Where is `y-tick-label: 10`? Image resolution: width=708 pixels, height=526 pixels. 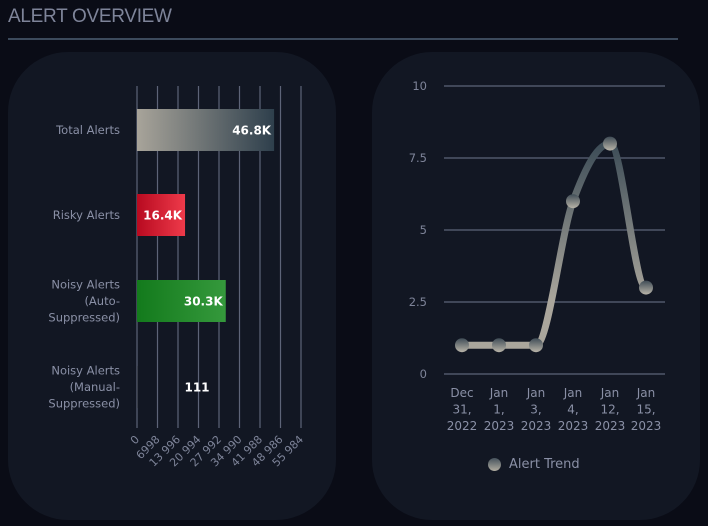
y-tick-label: 10 is located at coordinates (419, 86).